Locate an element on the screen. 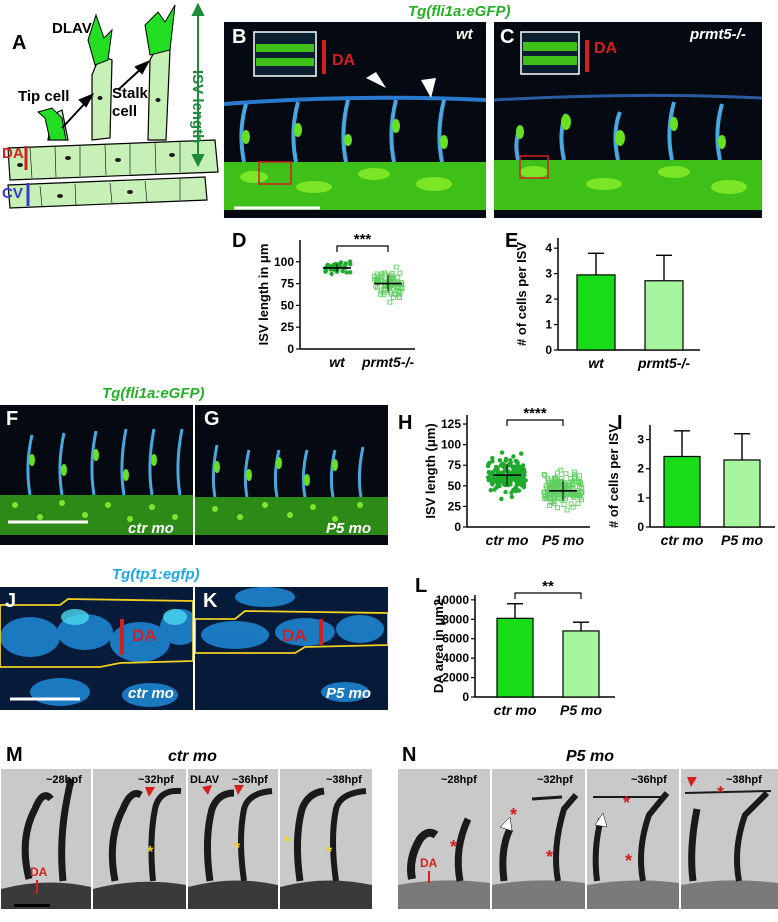  fli1a-title-top: Tg(fli1a:eGFP) is located at coordinates (459, 11).